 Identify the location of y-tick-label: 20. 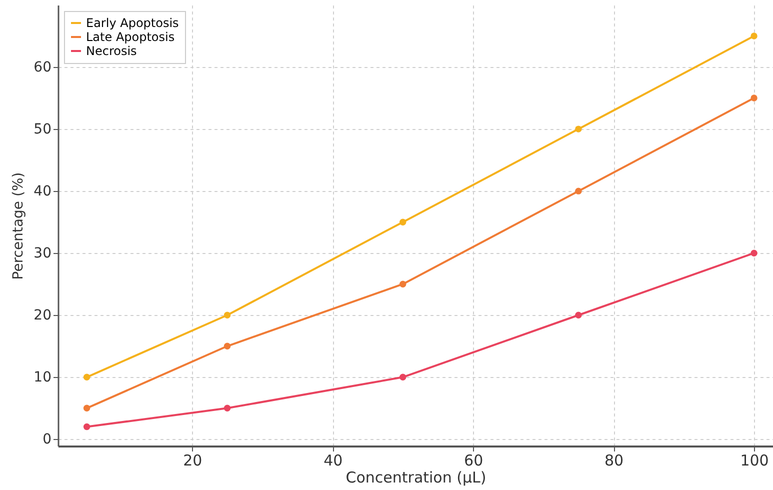
(43, 316).